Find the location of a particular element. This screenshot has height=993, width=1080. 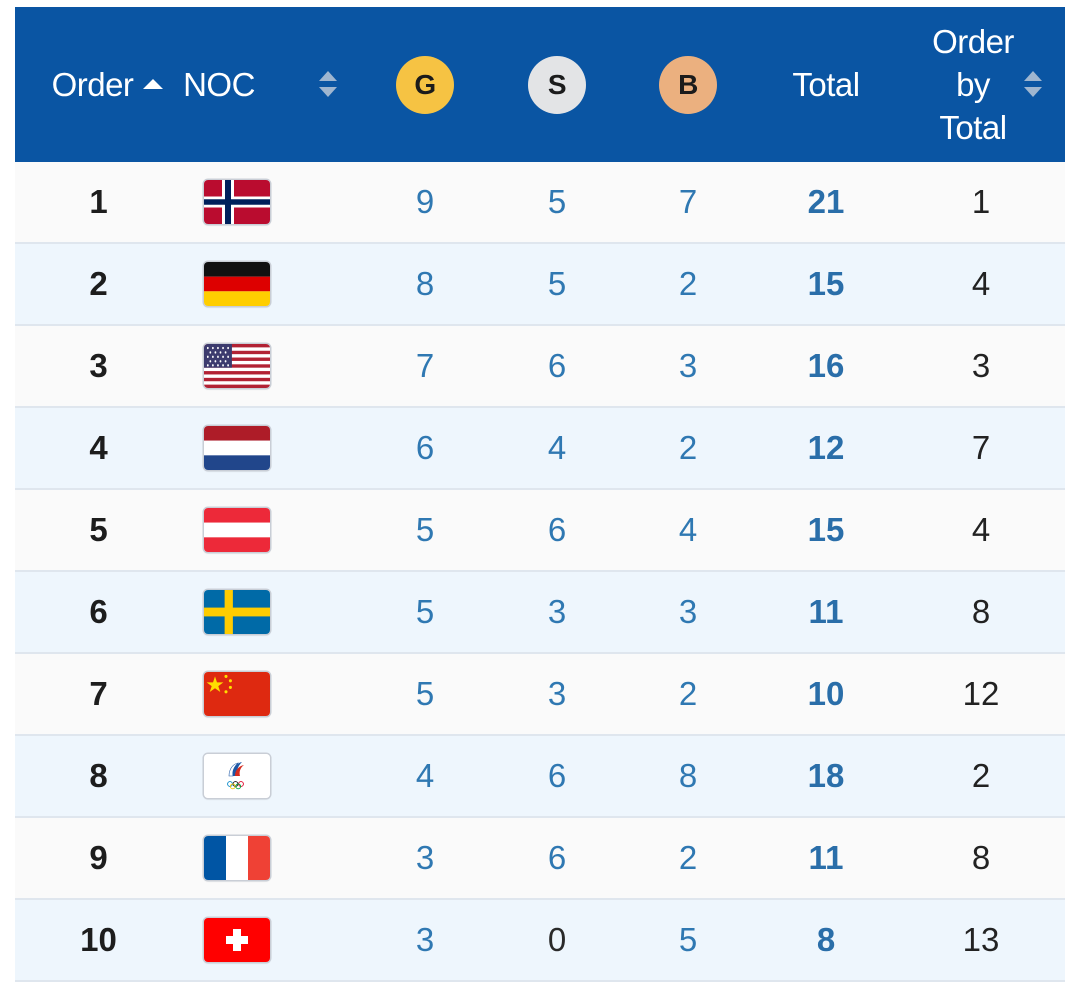

bronze-count-cell: 5 is located at coordinates (688, 939).